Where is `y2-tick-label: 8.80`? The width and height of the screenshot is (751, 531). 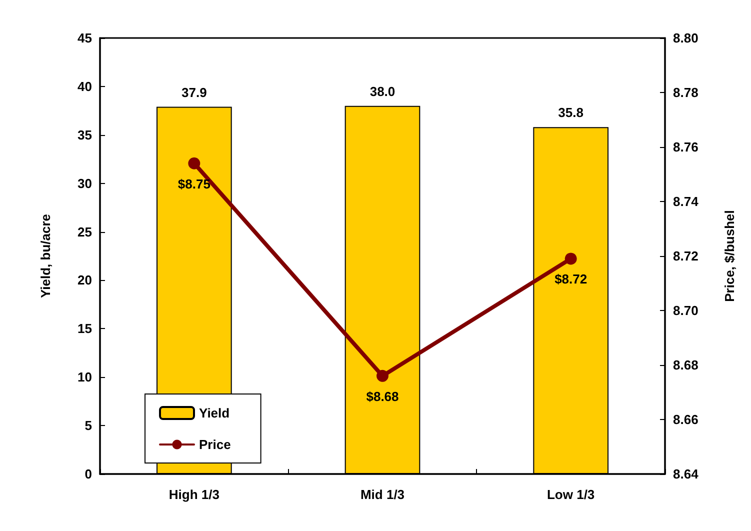
y2-tick-label: 8.80 is located at coordinates (685, 38).